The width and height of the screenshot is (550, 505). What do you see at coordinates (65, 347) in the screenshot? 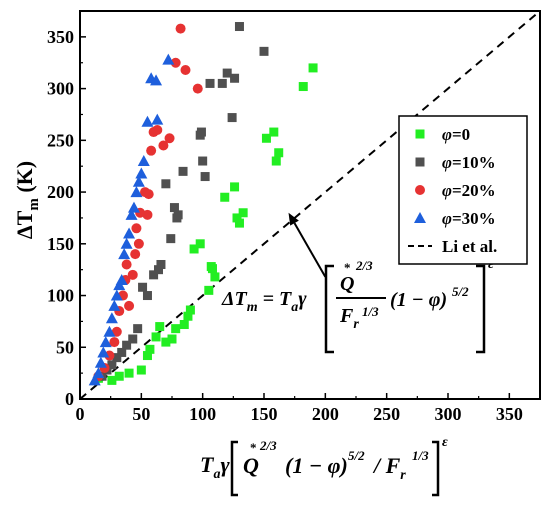
I see `y-tick-label: 50` at bounding box center [65, 347].